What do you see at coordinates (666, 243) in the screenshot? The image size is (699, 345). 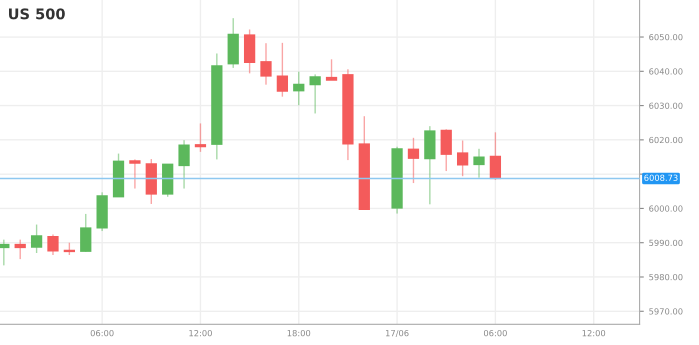 I see `y-tick-label: 5990.00` at bounding box center [666, 243].